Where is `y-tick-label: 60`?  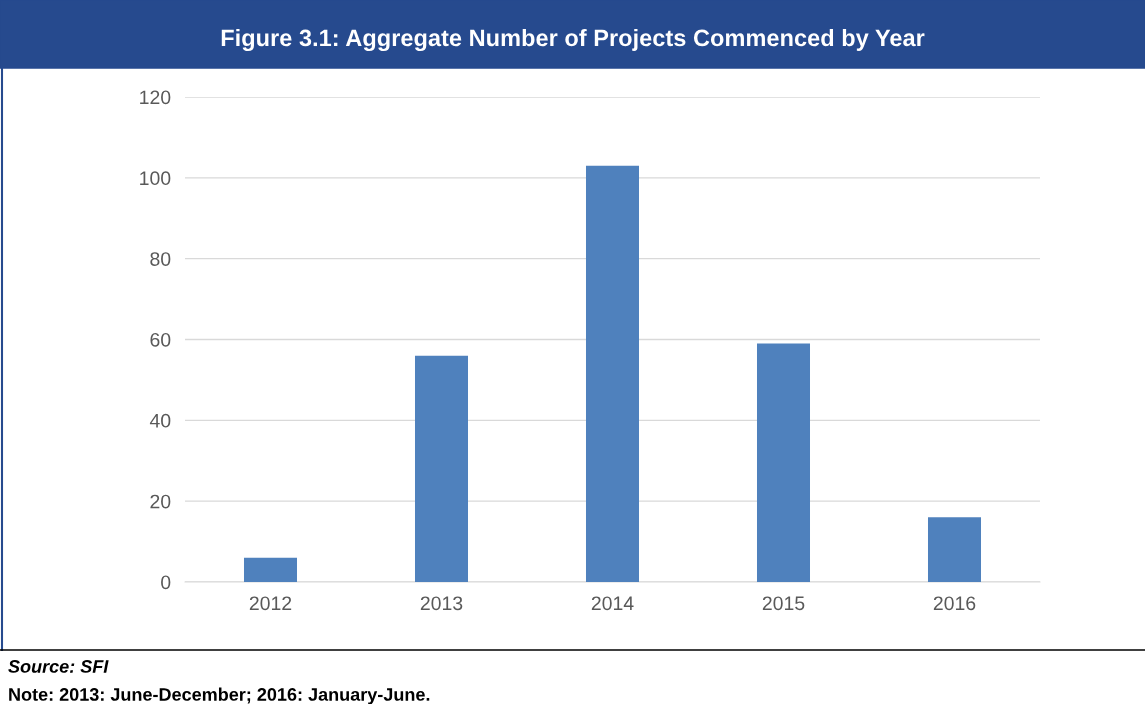
y-tick-label: 60 is located at coordinates (160, 339).